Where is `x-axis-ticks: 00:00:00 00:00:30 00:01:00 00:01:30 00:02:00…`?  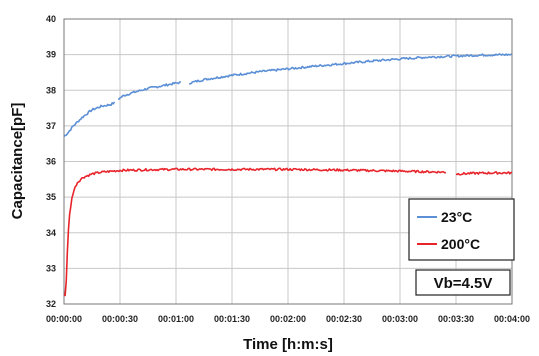
x-axis-ticks: 00:00:00 00:00:30 00:01:00 00:01:30 00:02:00… is located at coordinates (288, 319).